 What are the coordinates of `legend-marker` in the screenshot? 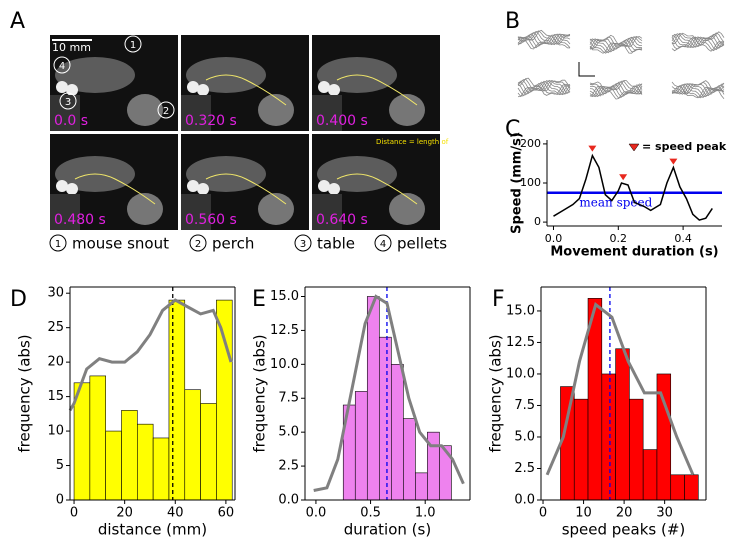 It's located at (634, 147).